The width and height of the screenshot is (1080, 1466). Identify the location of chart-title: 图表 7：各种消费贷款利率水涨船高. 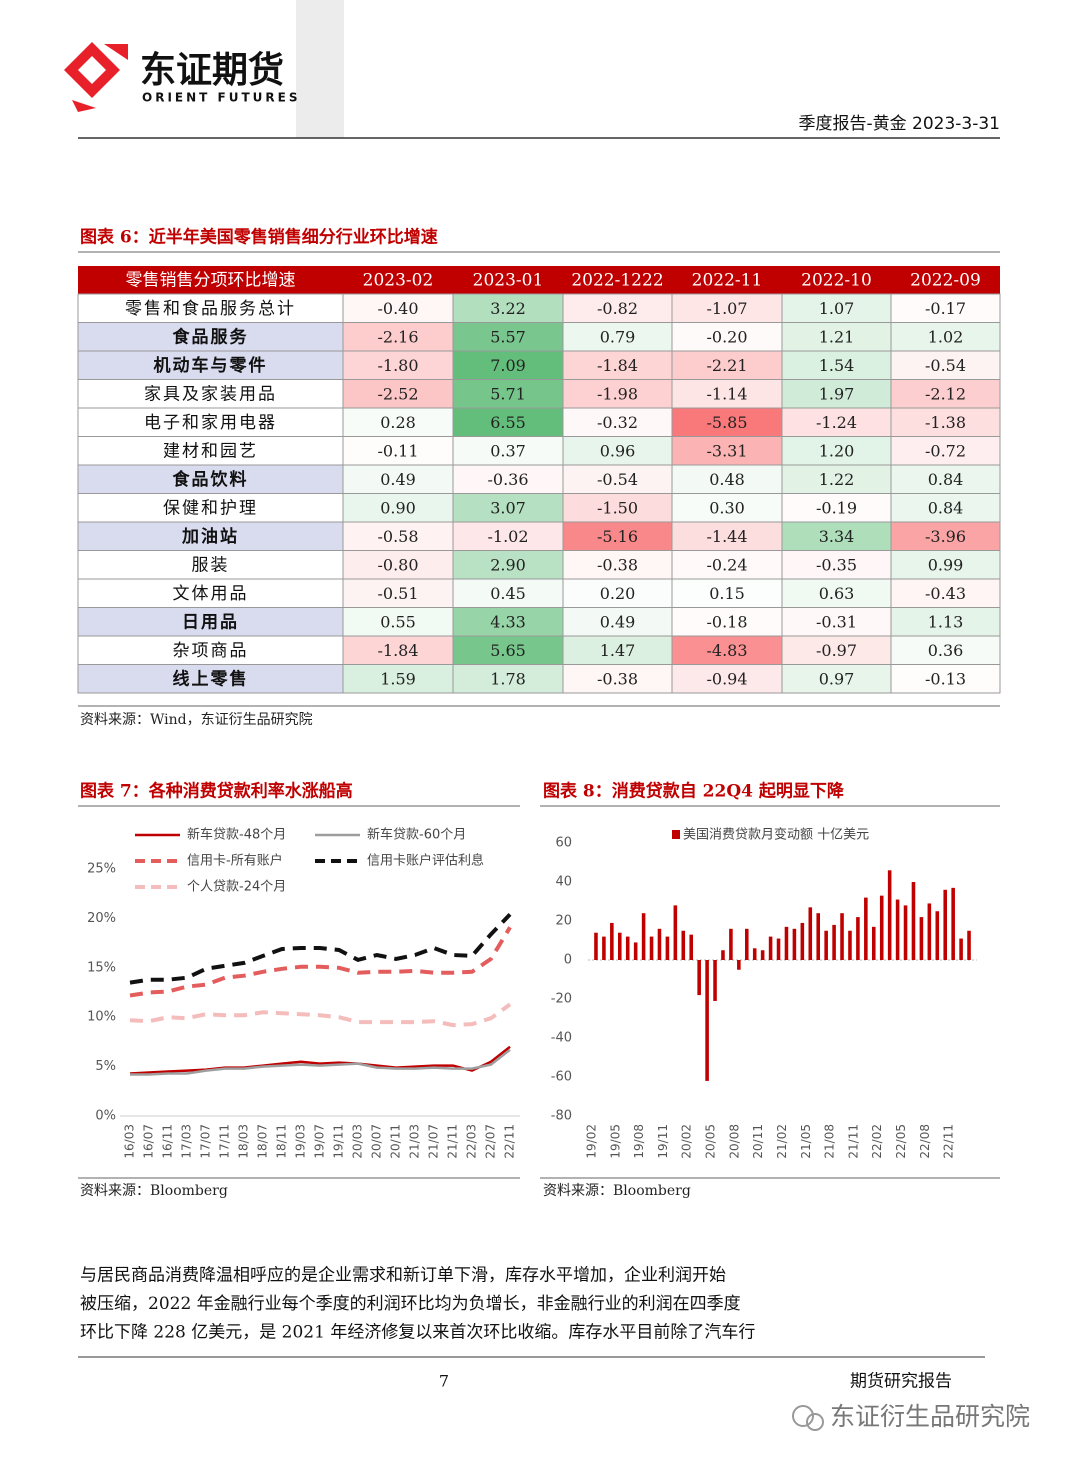
(216, 791).